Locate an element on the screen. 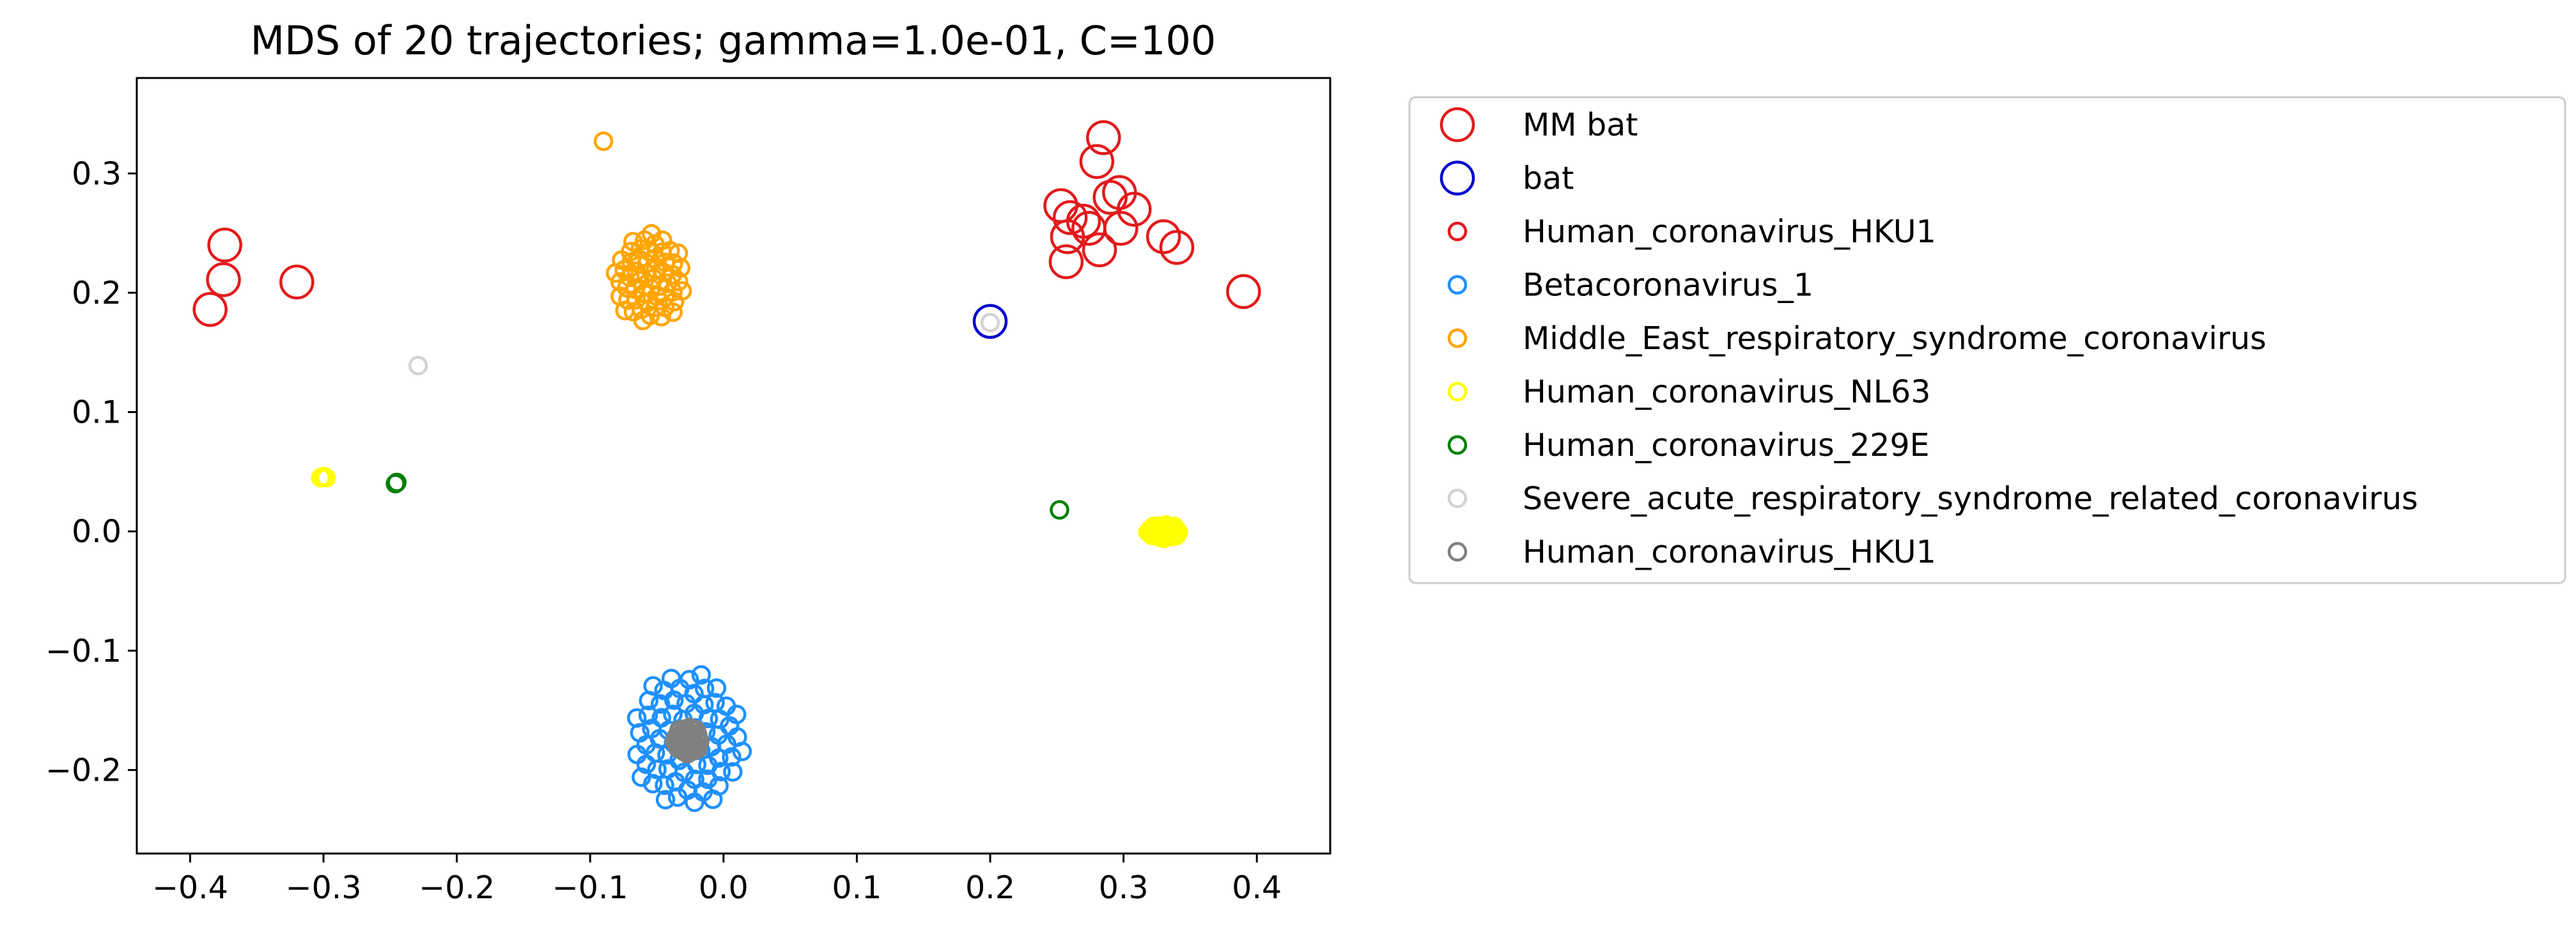  x-tick-label: −0.2 is located at coordinates (457, 888).